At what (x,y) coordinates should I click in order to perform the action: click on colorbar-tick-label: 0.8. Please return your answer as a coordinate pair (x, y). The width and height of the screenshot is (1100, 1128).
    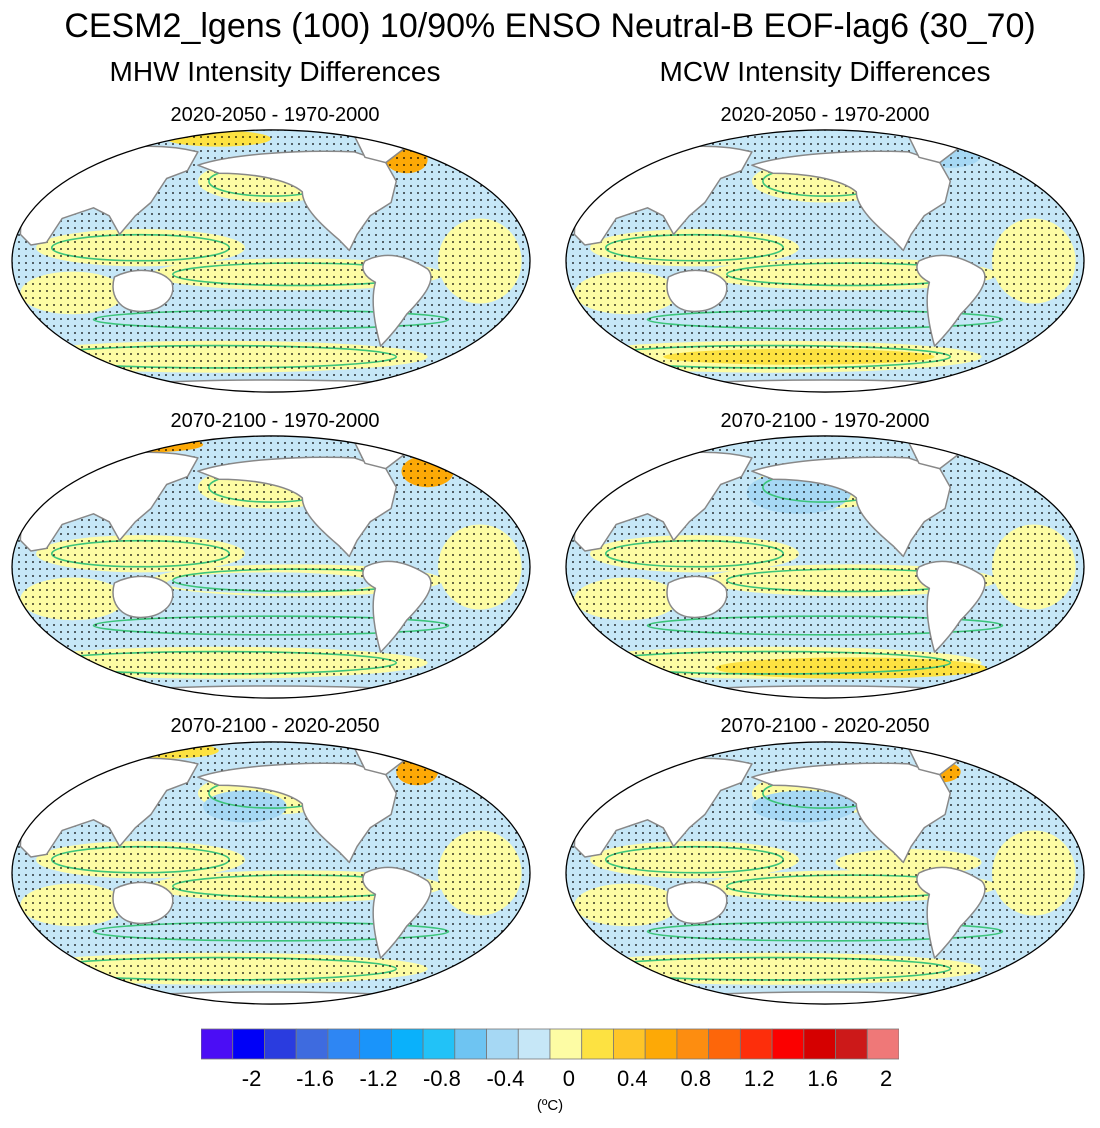
    Looking at the image, I should click on (696, 1078).